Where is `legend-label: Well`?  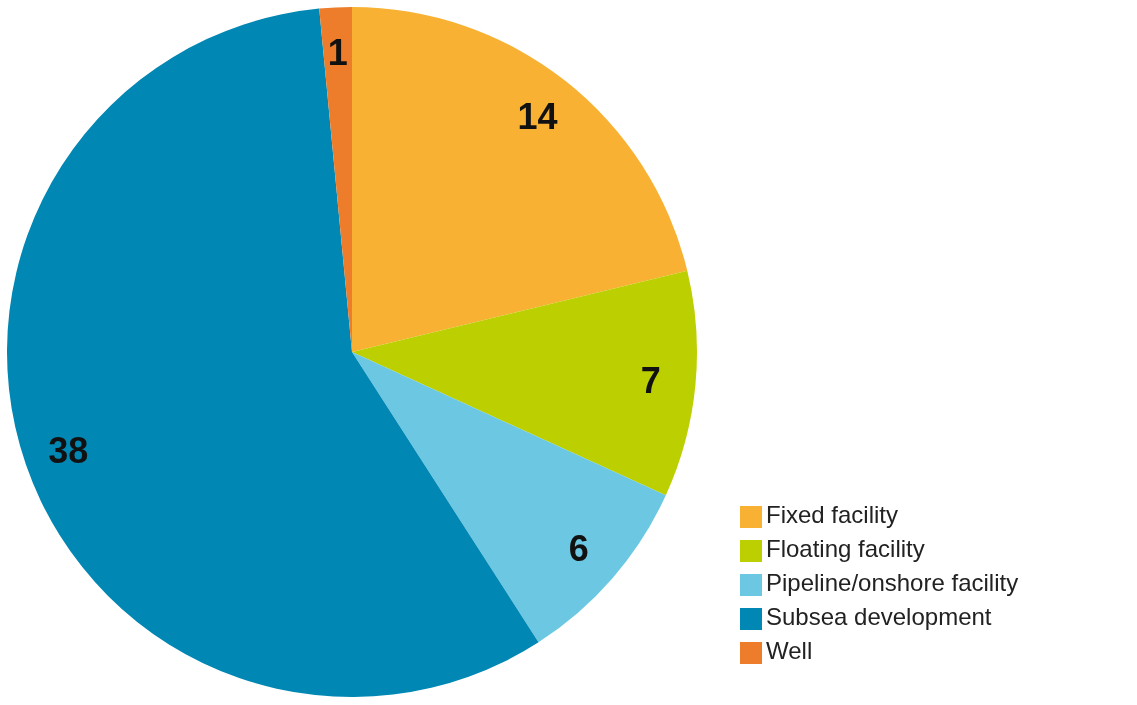
legend-label: Well is located at coordinates (789, 650).